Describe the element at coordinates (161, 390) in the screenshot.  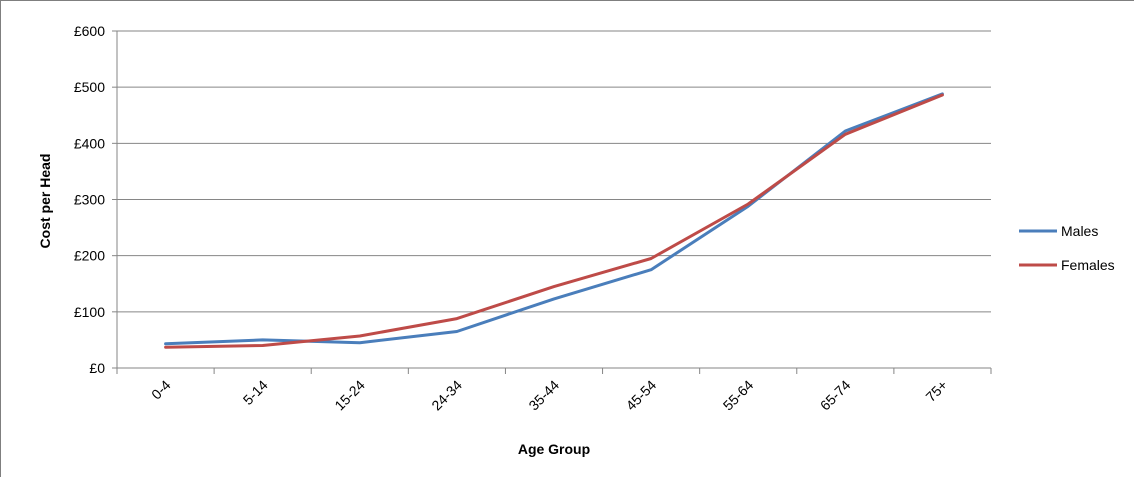
I see `x-tick-label: 0-4` at that location.